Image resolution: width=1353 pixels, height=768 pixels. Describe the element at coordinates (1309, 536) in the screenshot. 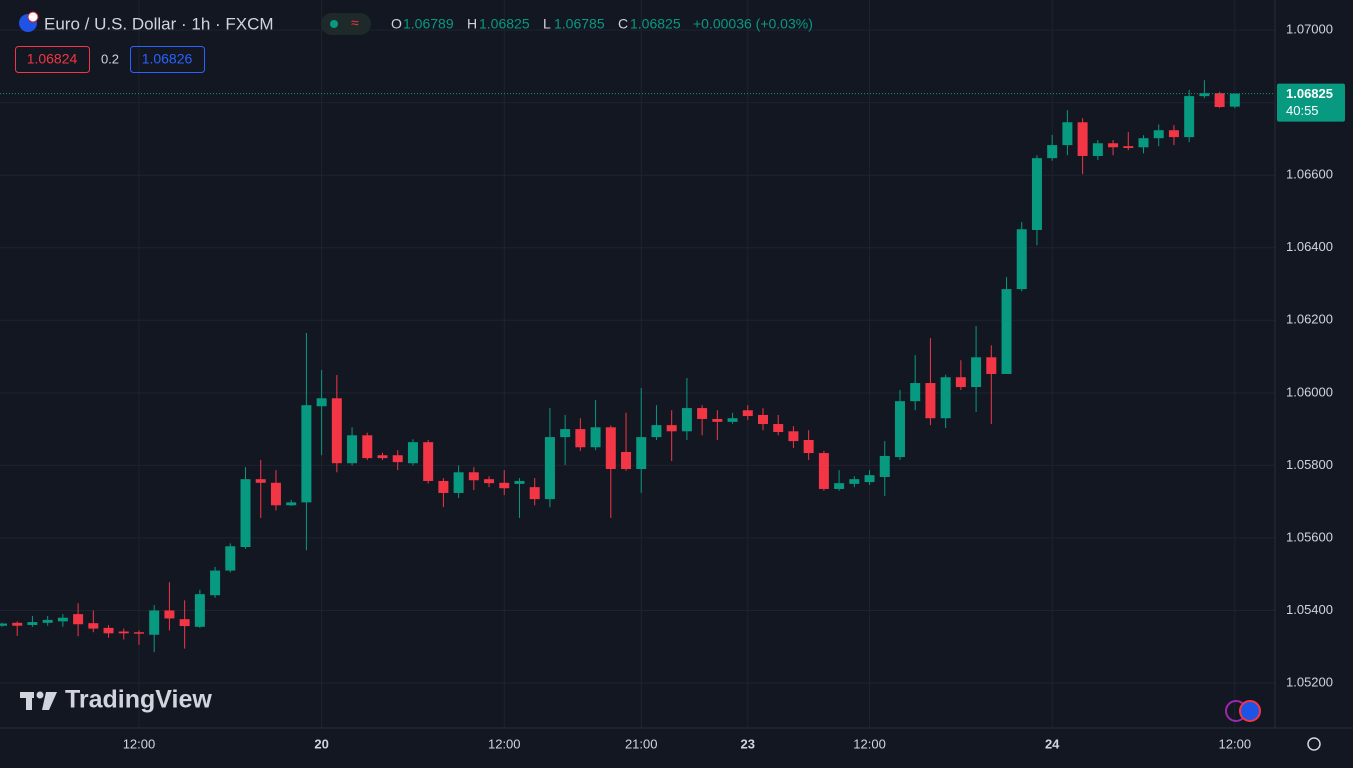

I see `y-tick-label: 1.05600` at that location.